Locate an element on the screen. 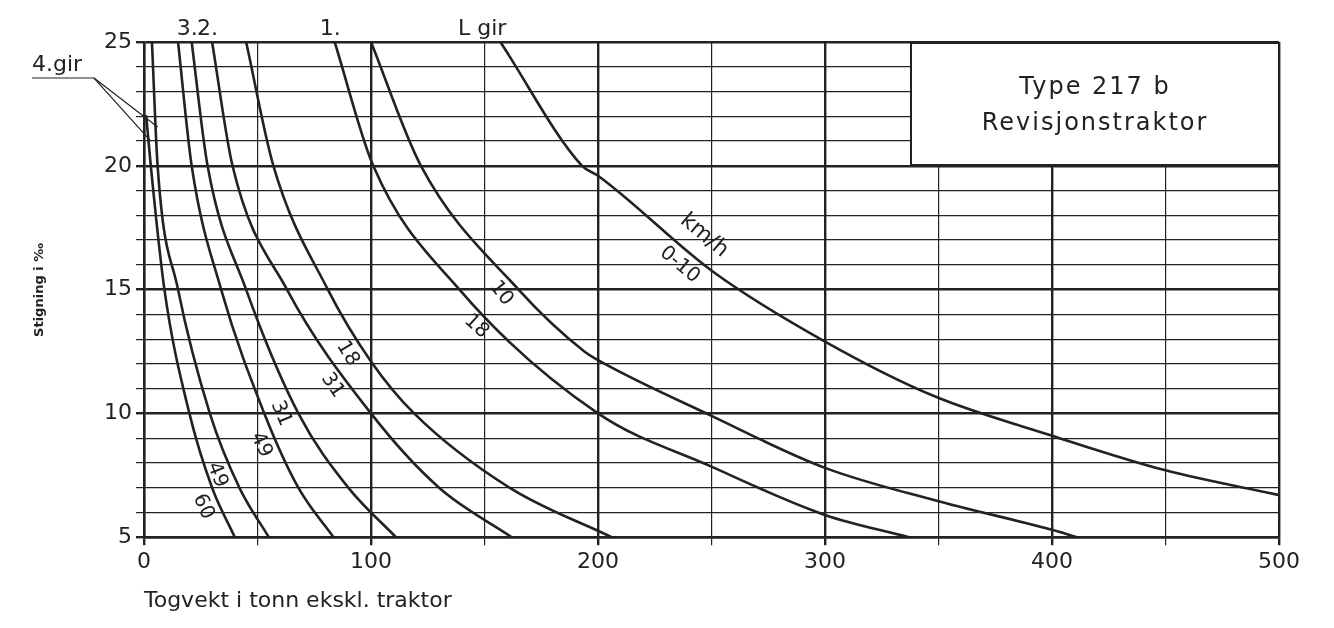 This screenshot has width=1334, height=628. x-tick-label: 400 is located at coordinates (1052, 561).